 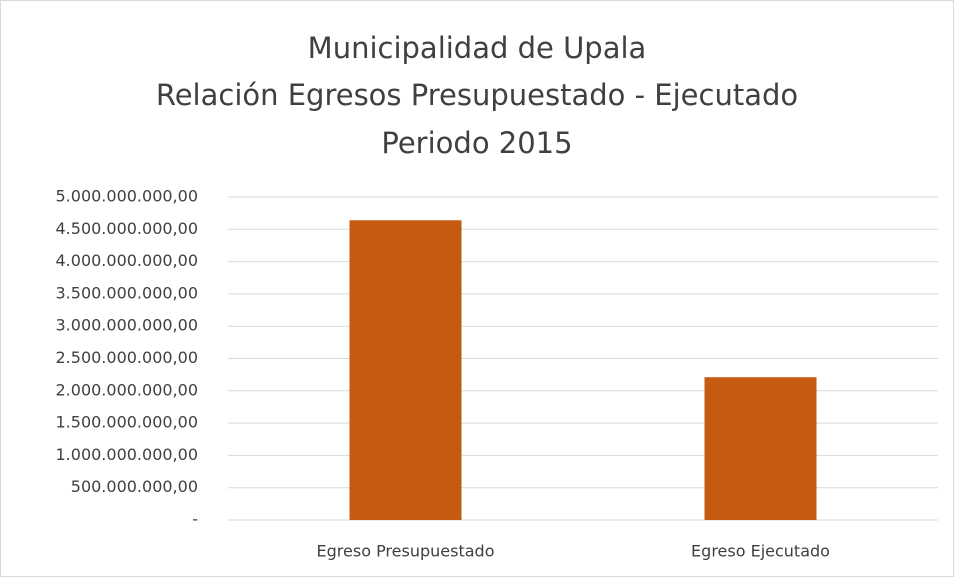 I want to click on chart-title: Periodo 2015, so click(x=476, y=143).